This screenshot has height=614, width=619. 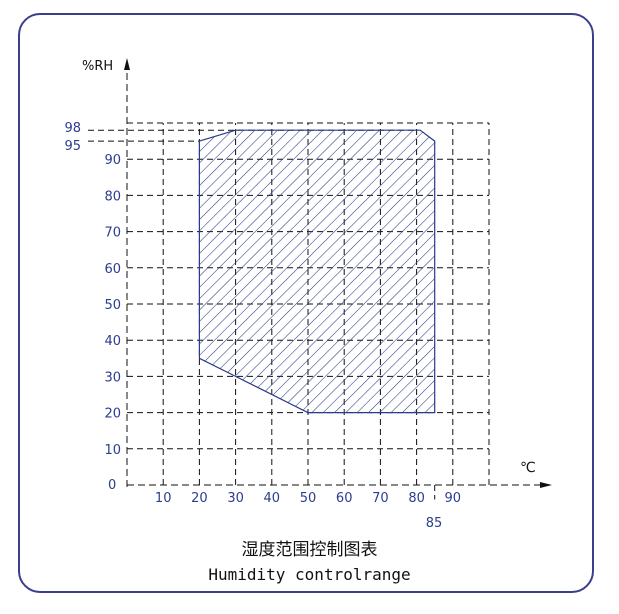 What do you see at coordinates (112, 414) in the screenshot?
I see `y-tick-label-20: 20` at bounding box center [112, 414].